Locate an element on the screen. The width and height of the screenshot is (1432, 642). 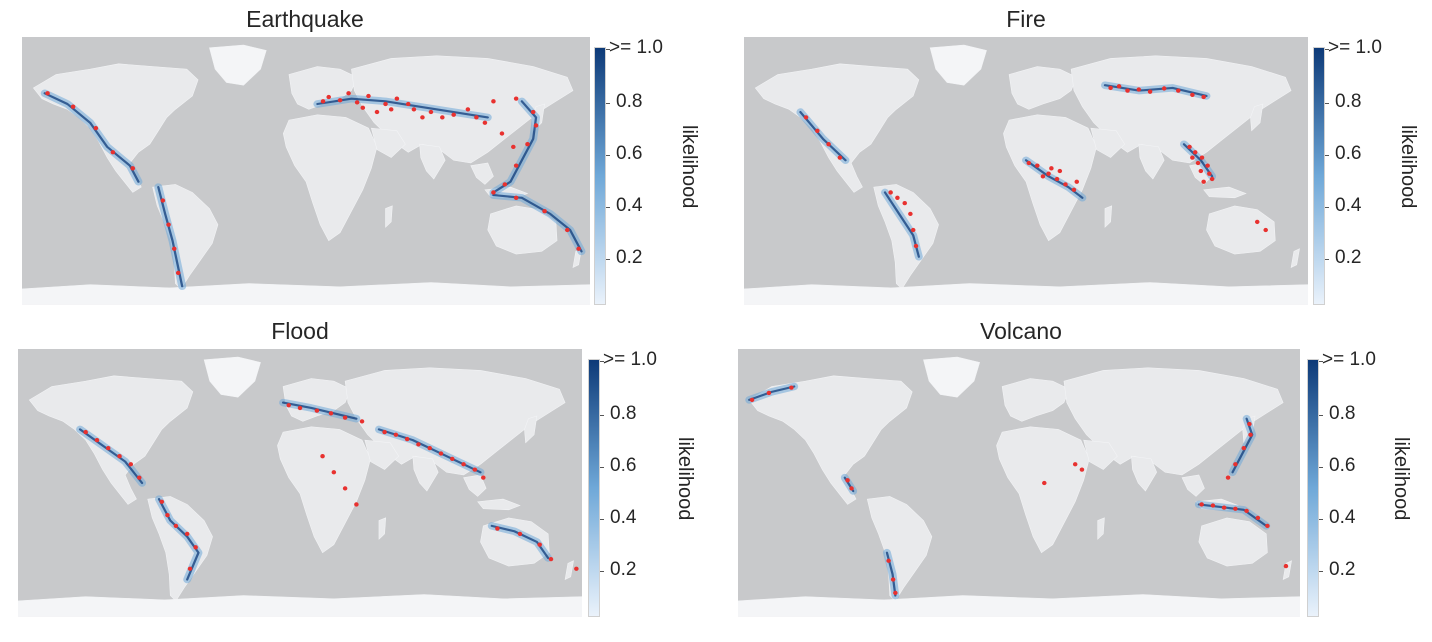
landmass-nz is located at coordinates (569, 570).